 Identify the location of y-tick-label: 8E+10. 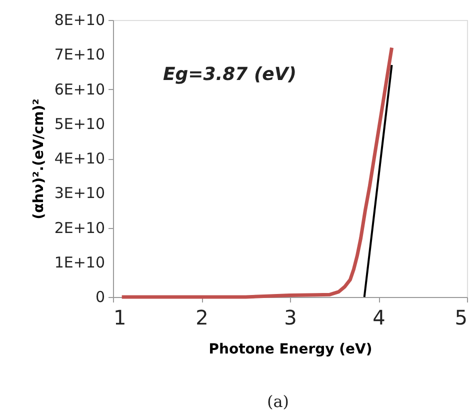
(79, 20).